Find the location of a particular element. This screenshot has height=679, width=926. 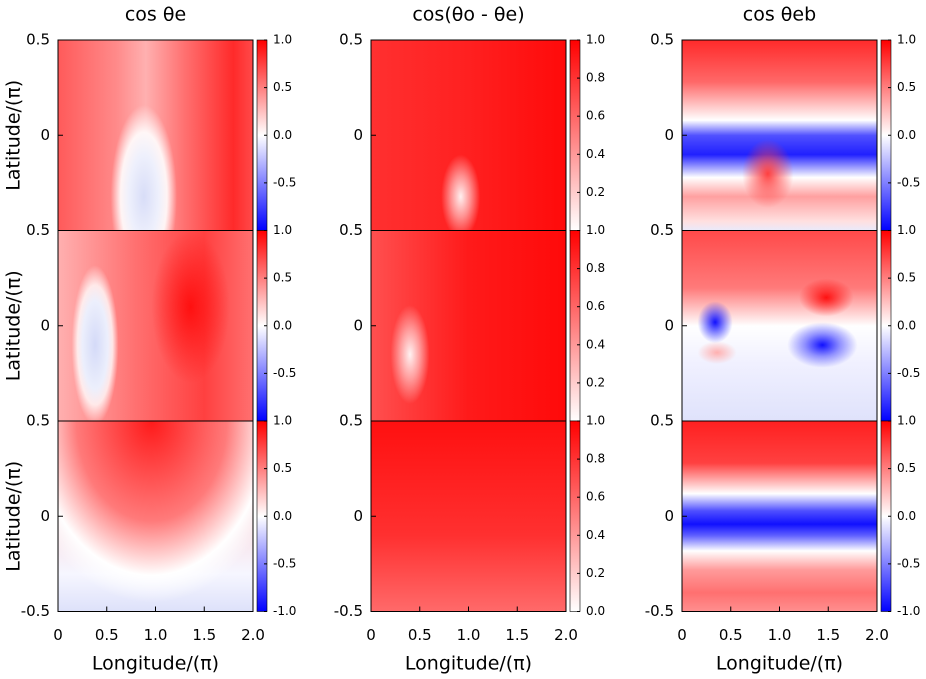

panel-title: cos(θo - θe) is located at coordinates (468, 15).